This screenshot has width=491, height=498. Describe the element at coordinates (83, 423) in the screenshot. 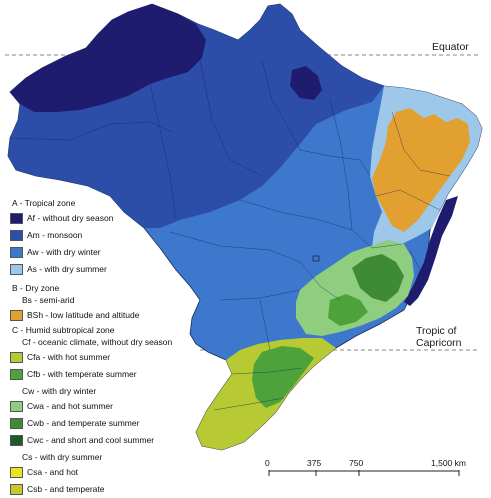

I see `legend-label: Cwb - and temperate summer` at that location.